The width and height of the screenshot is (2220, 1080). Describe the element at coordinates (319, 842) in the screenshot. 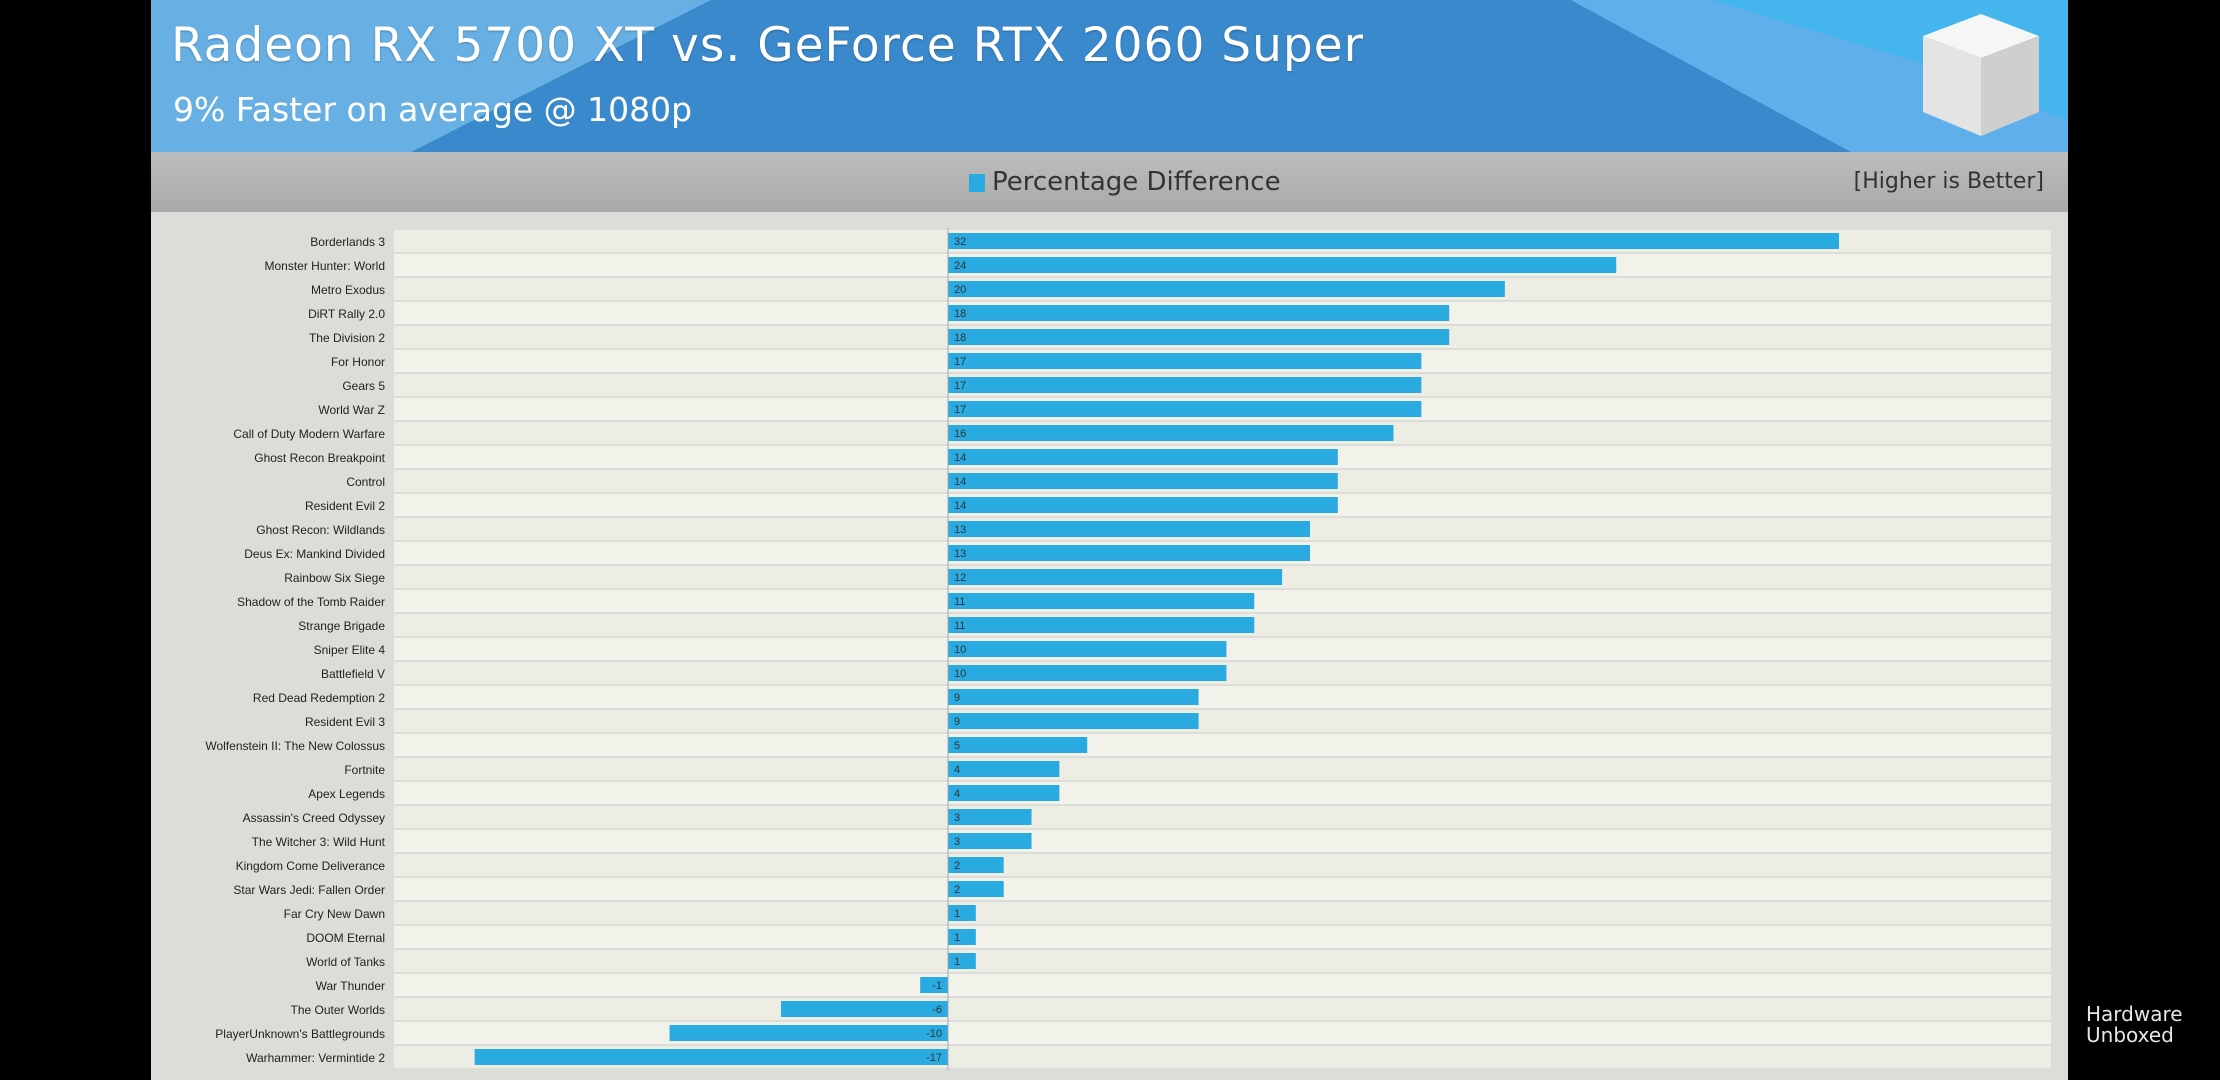

I see `category-label: The Witcher 3: Wild Hunt` at that location.